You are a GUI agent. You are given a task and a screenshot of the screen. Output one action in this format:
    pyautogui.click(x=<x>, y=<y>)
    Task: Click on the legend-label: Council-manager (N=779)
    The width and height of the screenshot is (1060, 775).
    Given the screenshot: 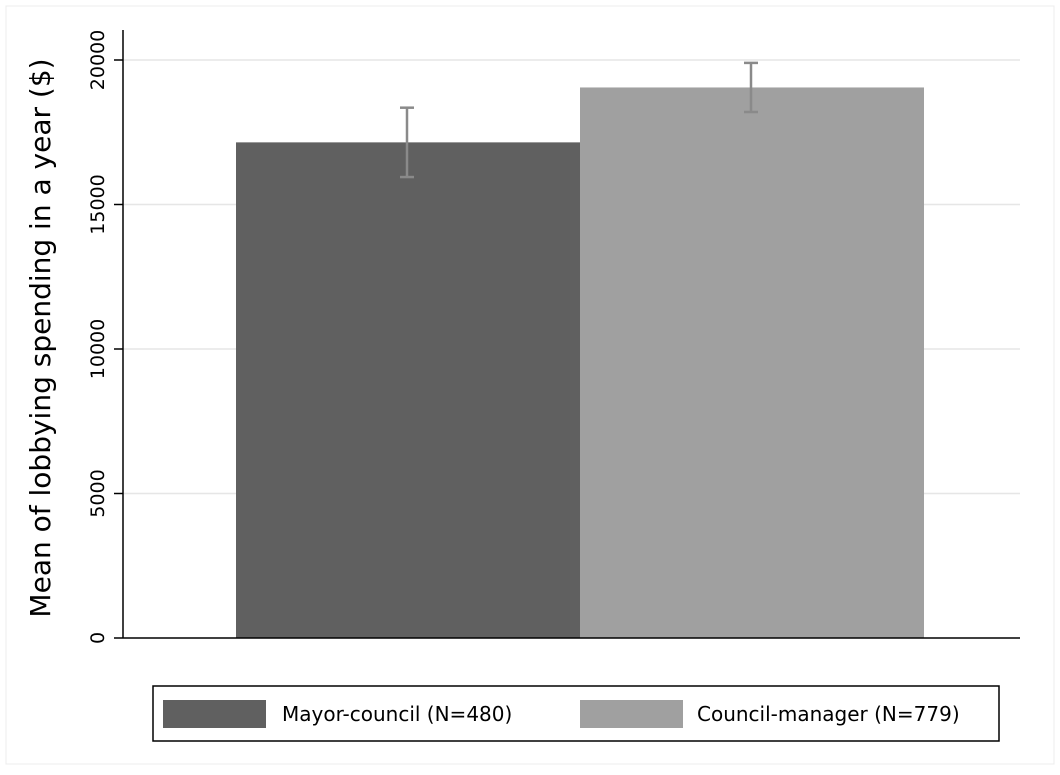 What is the action you would take?
    pyautogui.click(x=828, y=714)
    